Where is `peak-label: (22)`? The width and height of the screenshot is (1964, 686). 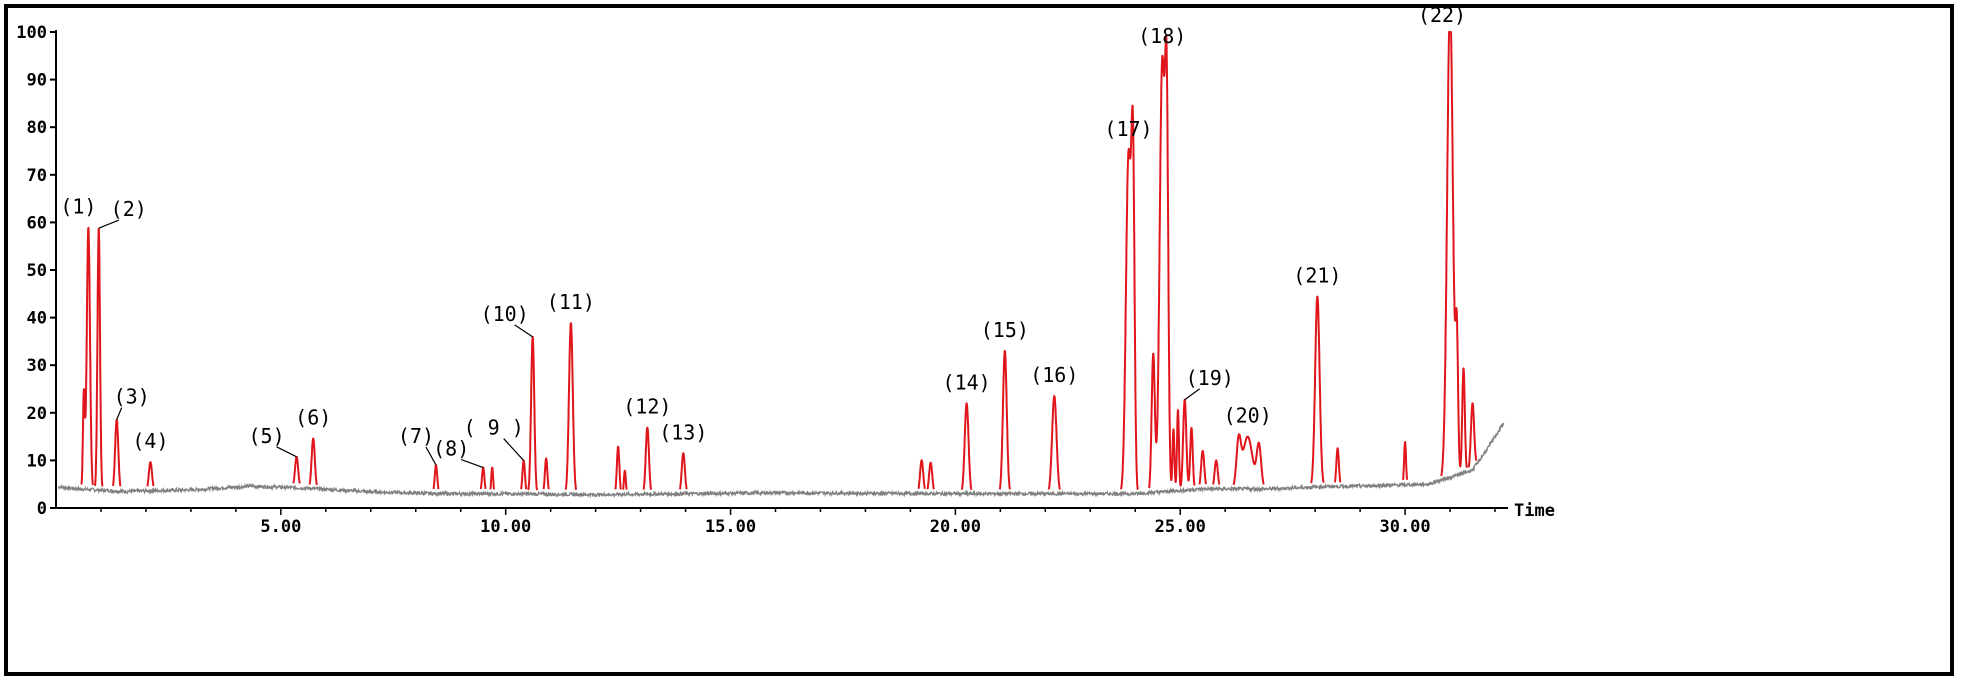 peak-label: (22) is located at coordinates (1442, 17).